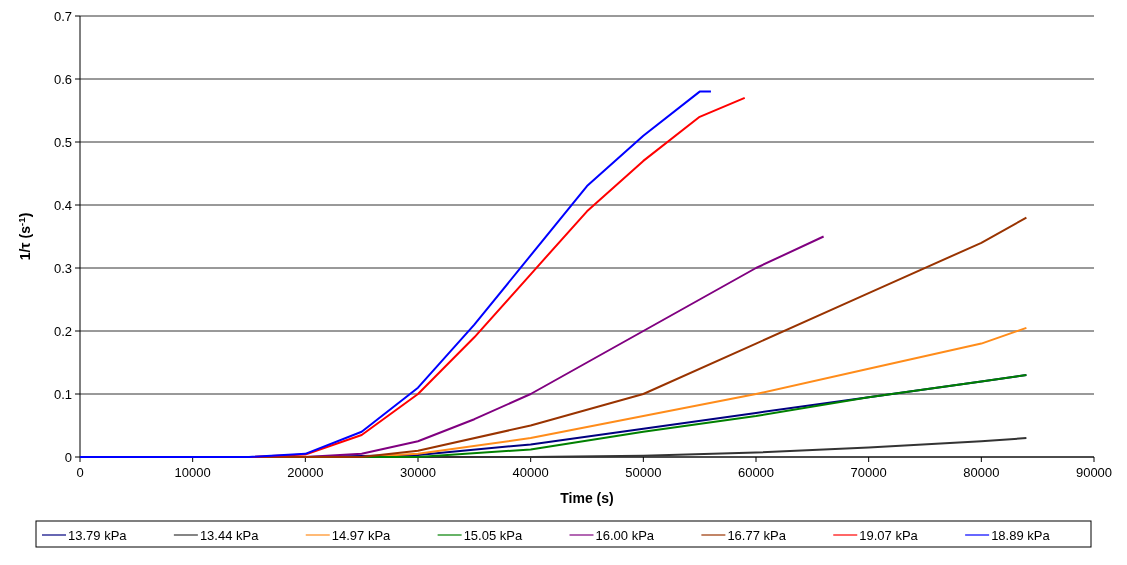  Describe the element at coordinates (62, 205) in the screenshot. I see `y-tick-label: 0.4` at that location.